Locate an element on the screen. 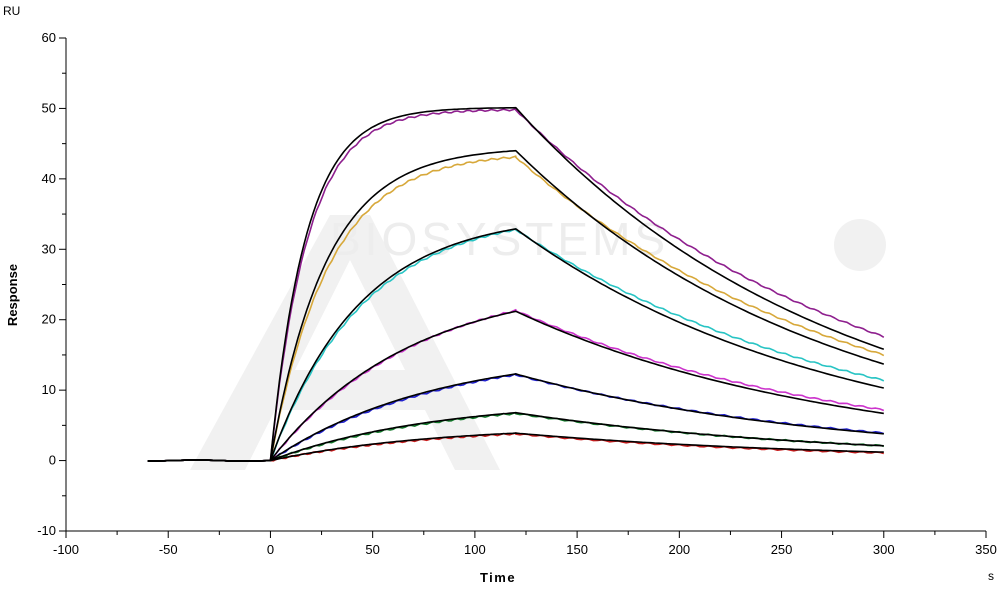 This screenshot has height=589, width=1000. y-tick-label: 10 is located at coordinates (49, 389).